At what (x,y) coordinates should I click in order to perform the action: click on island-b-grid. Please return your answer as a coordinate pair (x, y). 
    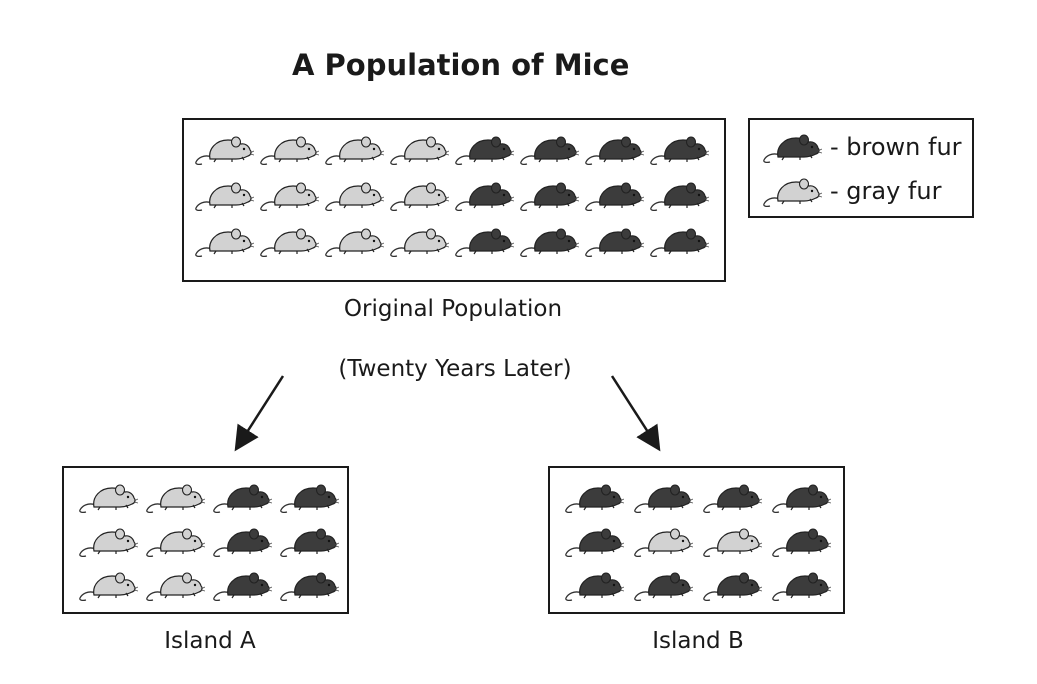
    Looking at the image, I should click on (696, 541).